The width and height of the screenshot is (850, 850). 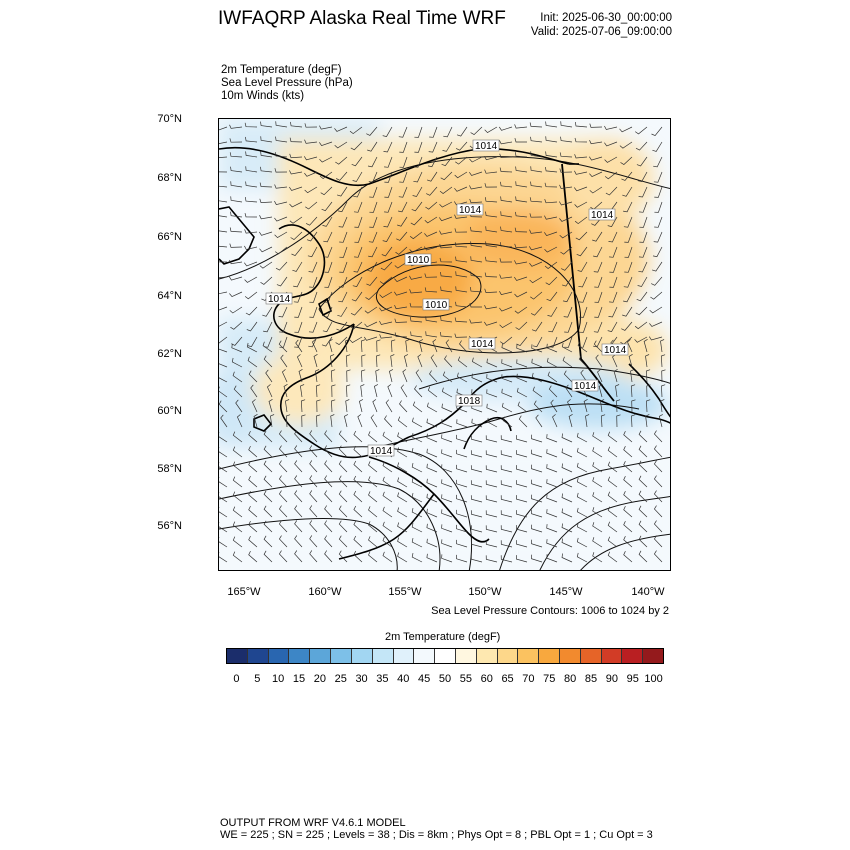 I want to click on colorbar-swatch, so click(x=362, y=656).